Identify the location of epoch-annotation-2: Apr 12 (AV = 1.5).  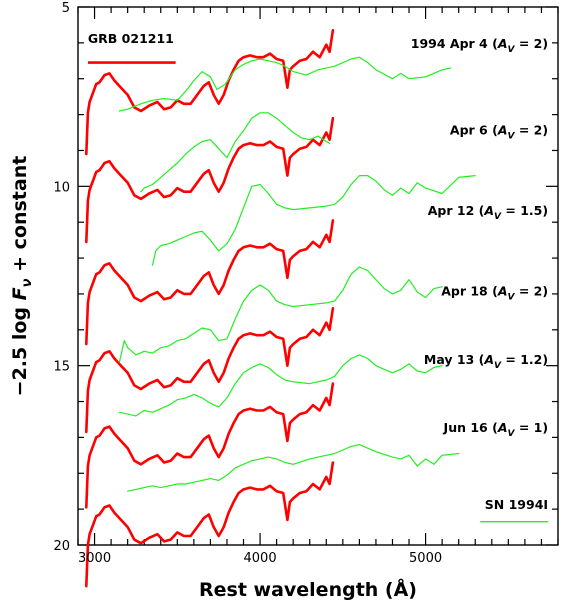
(488, 212).